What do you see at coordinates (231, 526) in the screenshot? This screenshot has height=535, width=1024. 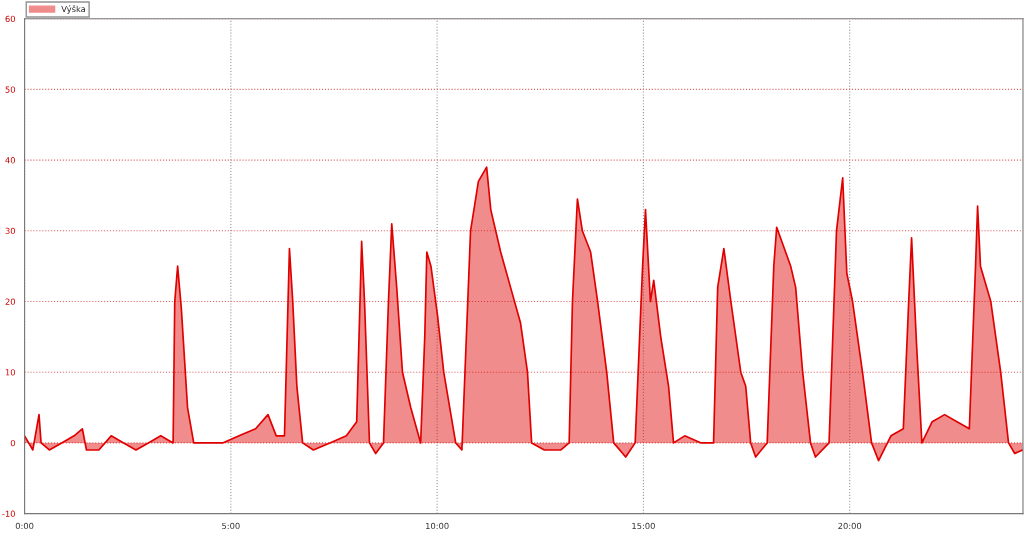 I see `x-tick-label: 5:00` at bounding box center [231, 526].